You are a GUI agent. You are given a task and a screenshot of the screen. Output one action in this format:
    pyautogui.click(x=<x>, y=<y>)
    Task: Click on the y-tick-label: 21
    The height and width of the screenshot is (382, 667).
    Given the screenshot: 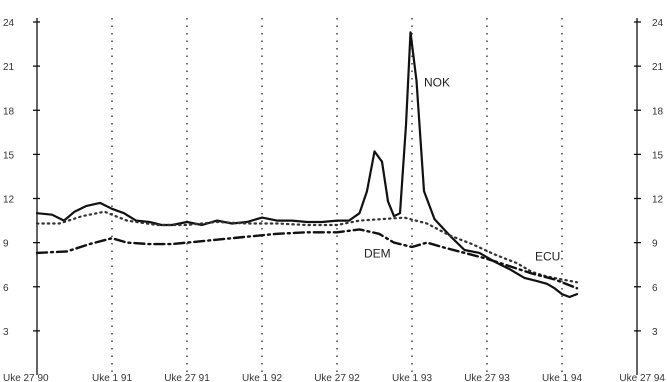 What is the action you would take?
    pyautogui.click(x=9, y=67)
    